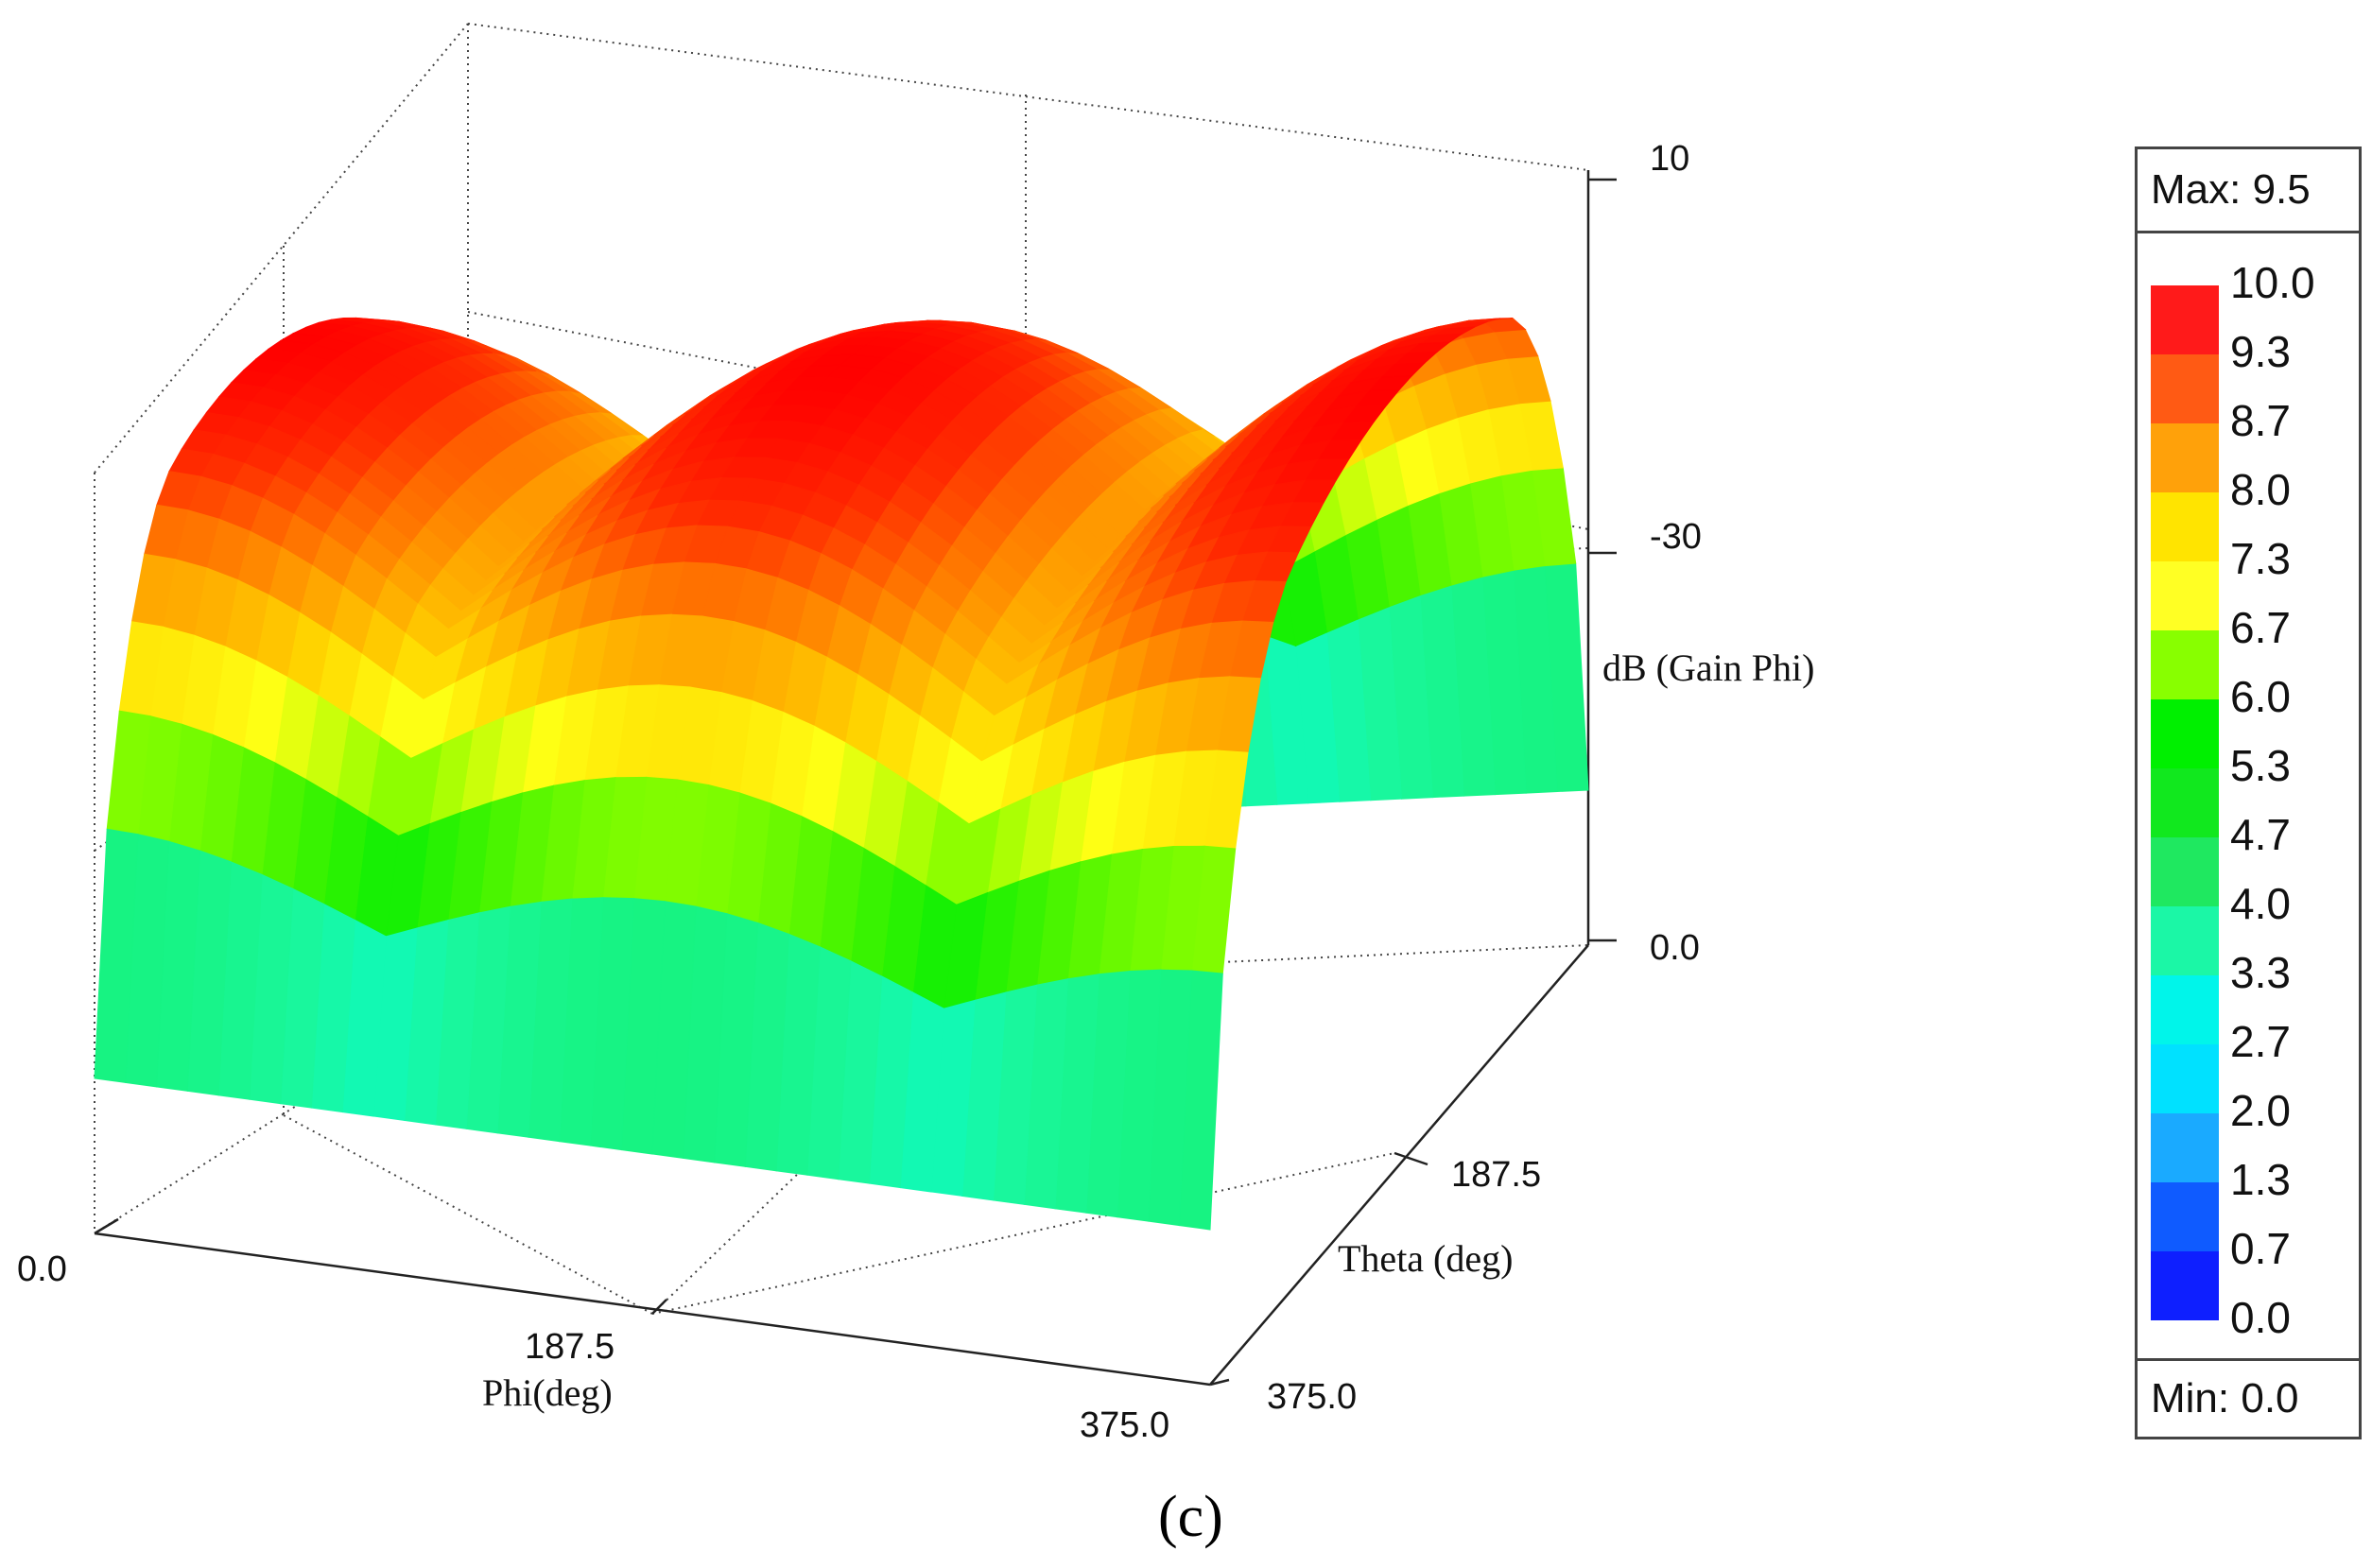 This screenshot has width=2372, height=1568. I want to click on legend-min-label: Min: 0.0, so click(2248, 1397).